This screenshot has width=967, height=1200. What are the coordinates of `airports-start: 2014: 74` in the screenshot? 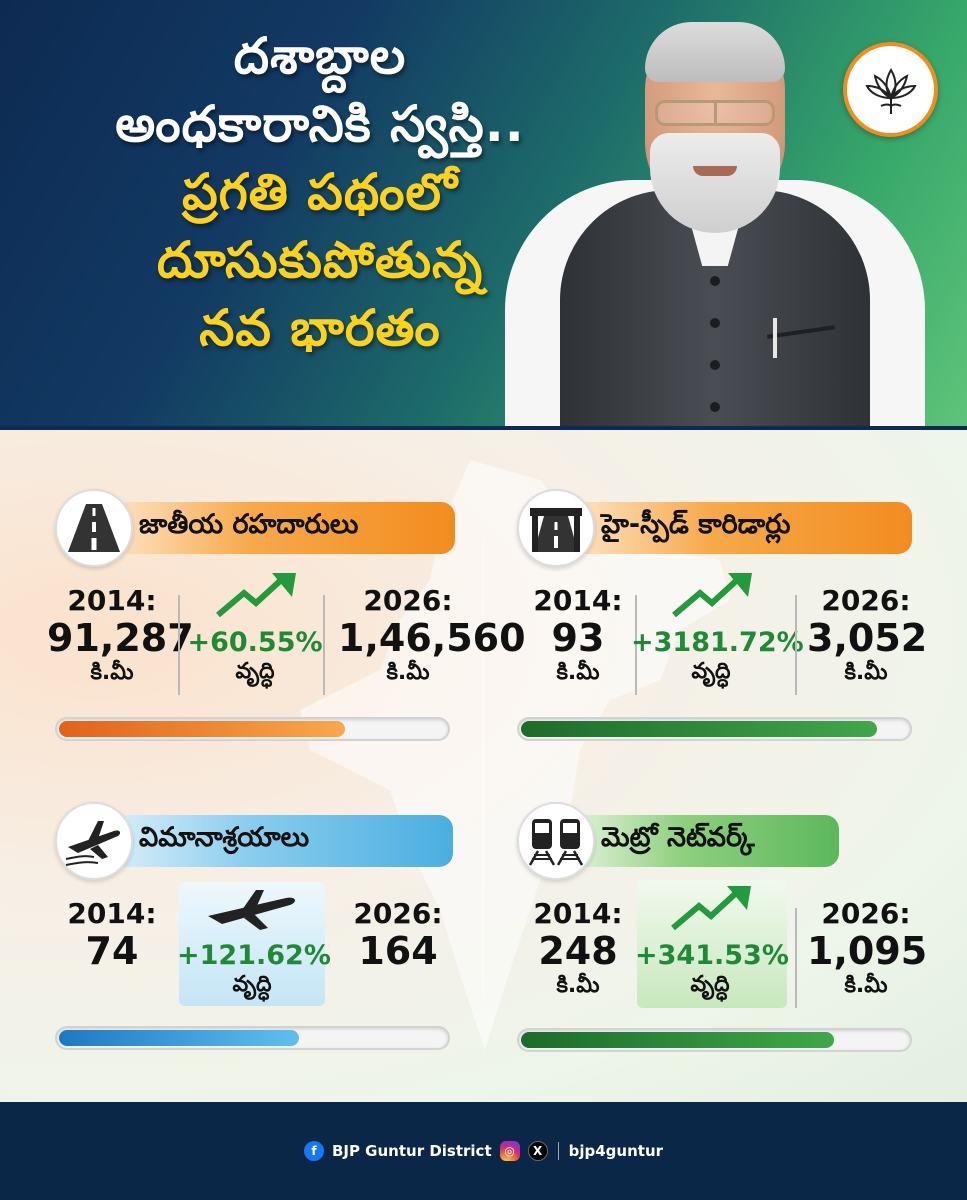 It's located at (112, 935).